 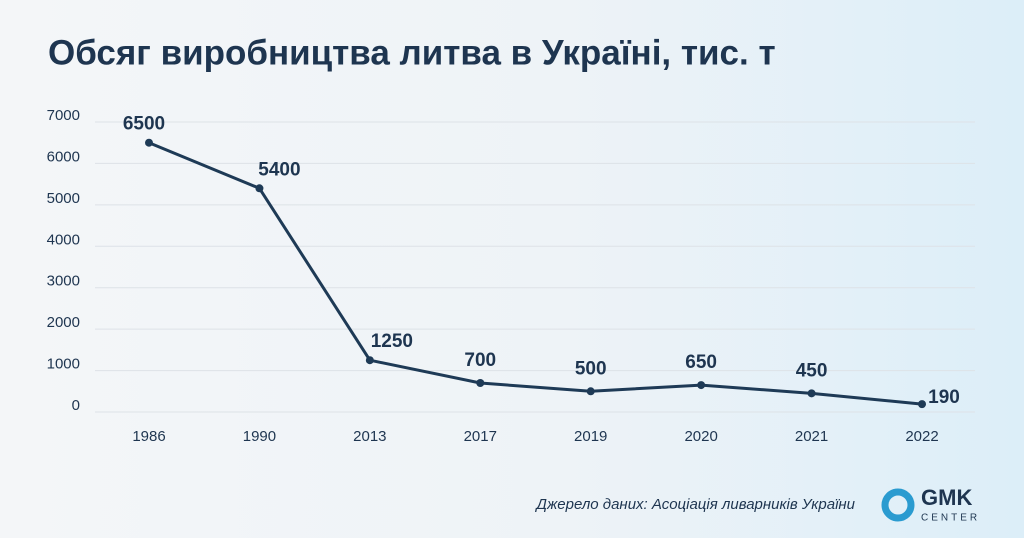 What do you see at coordinates (63, 239) in the screenshot?
I see `y-tick-label: 4000` at bounding box center [63, 239].